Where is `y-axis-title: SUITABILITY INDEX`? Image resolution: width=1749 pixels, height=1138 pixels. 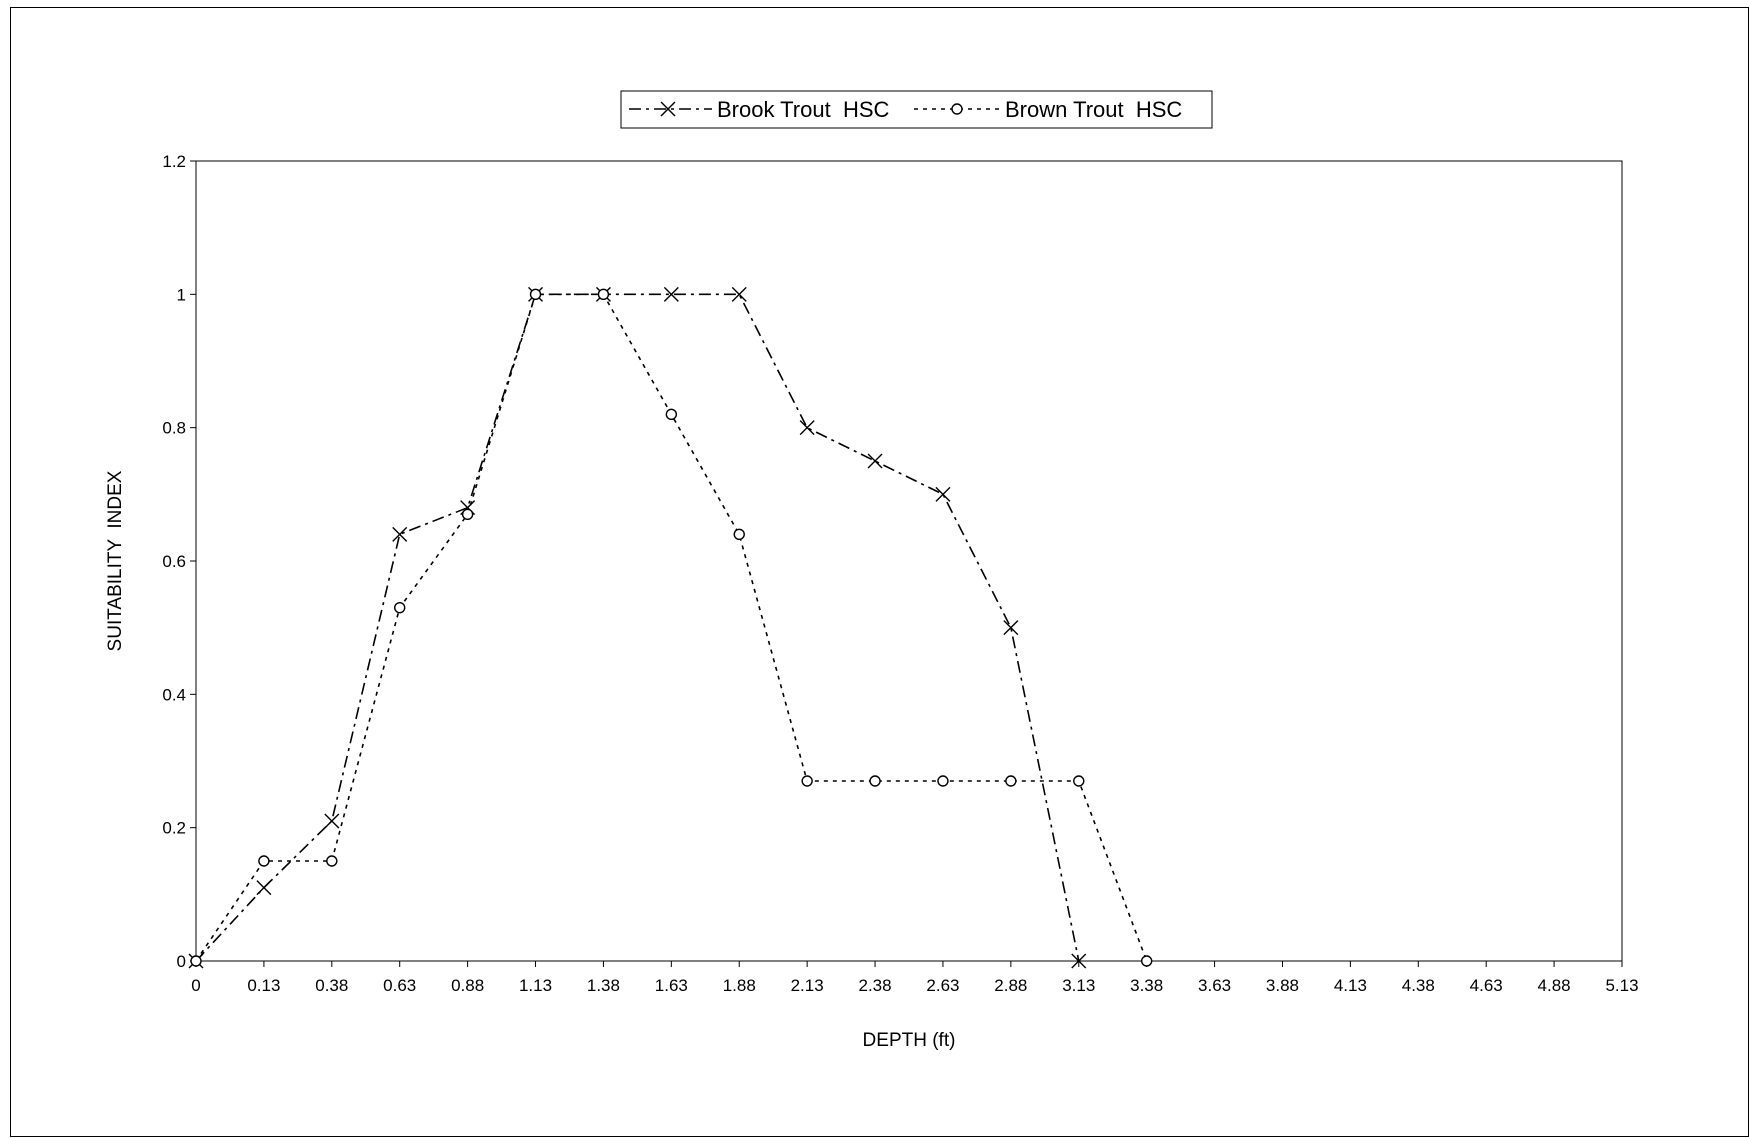 y-axis-title: SUITABILITY INDEX is located at coordinates (115, 560).